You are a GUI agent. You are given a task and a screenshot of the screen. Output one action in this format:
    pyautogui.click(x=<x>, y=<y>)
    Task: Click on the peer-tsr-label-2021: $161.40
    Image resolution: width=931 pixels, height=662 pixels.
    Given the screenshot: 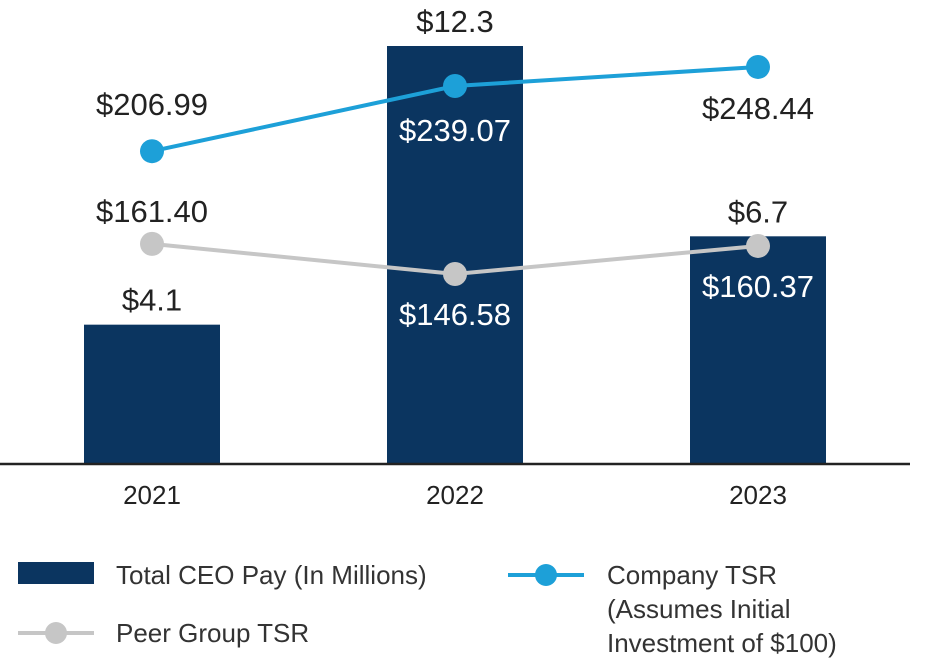 What is the action you would take?
    pyautogui.click(x=152, y=211)
    